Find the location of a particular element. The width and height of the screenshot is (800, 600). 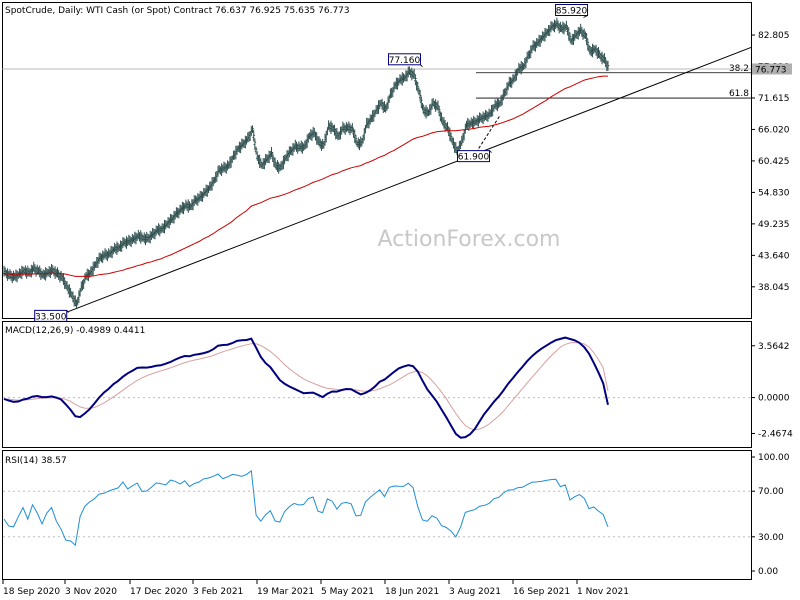

time-axis-label: 3 Aug 2021 is located at coordinates (475, 592).